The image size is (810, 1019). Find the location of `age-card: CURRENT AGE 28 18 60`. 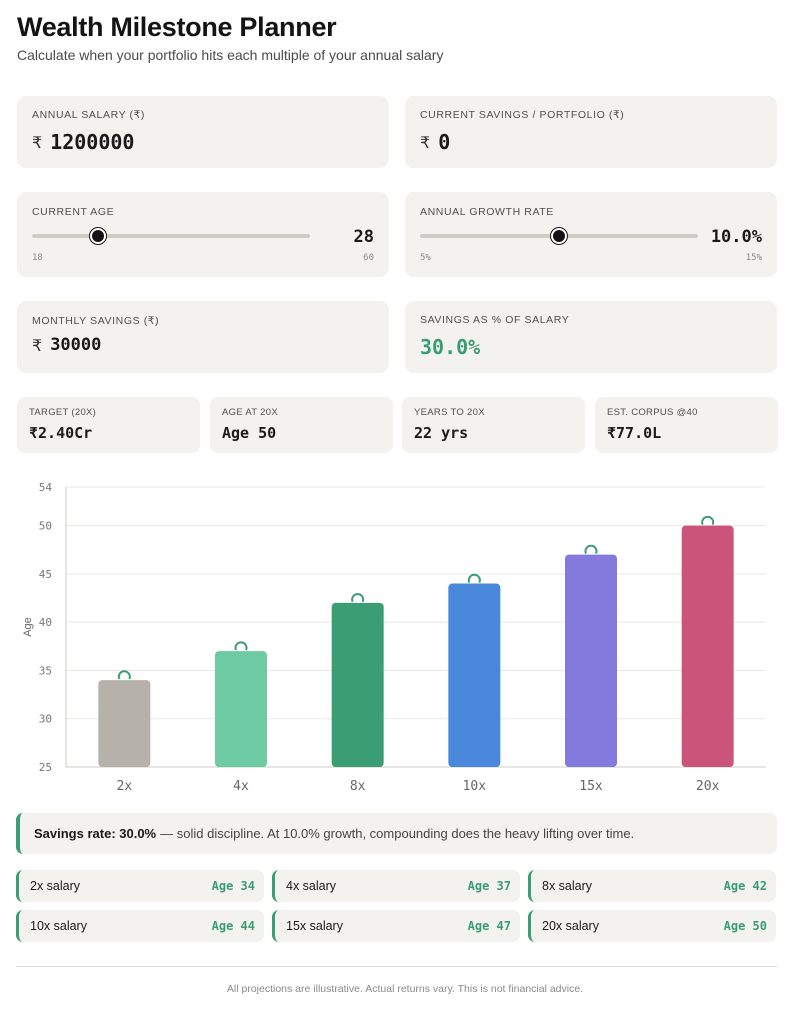

age-card: CURRENT AGE 28 18 60 is located at coordinates (203, 234).